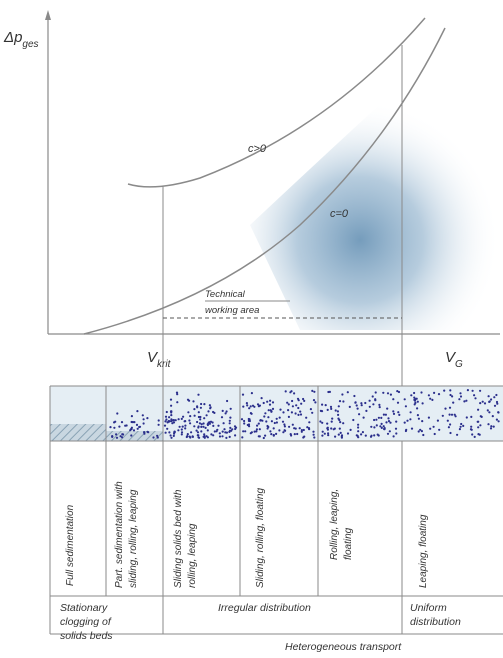 This screenshot has height=658, width=503. Describe the element at coordinates (257, 149) in the screenshot. I see `upper-curve-label: c>0` at that location.